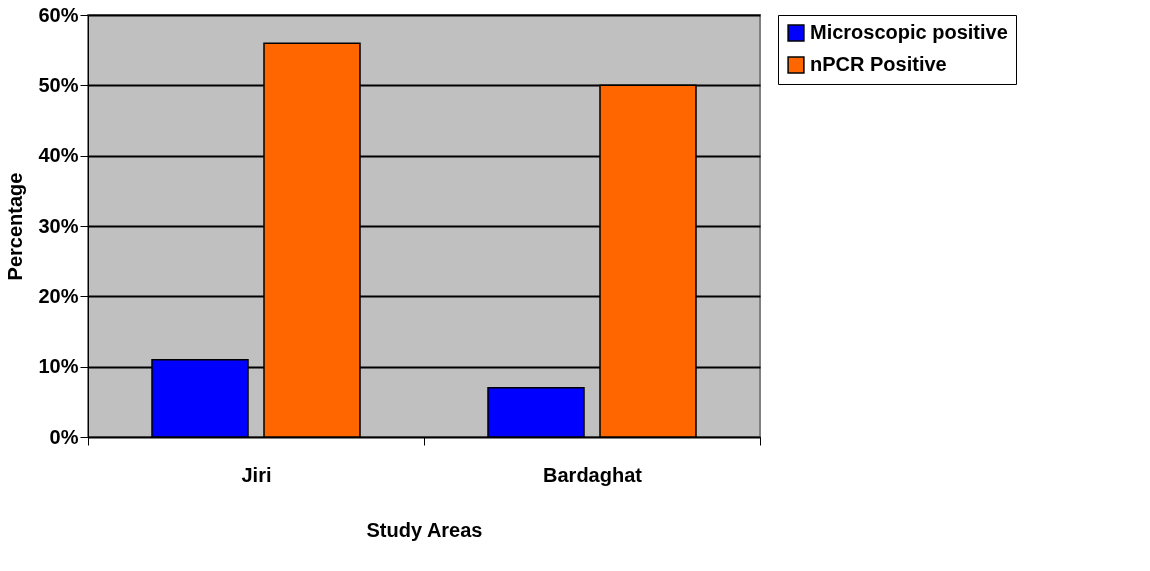 The width and height of the screenshot is (1150, 571). Describe the element at coordinates (878, 64) in the screenshot. I see `legend-label: nPCR Positive` at that location.